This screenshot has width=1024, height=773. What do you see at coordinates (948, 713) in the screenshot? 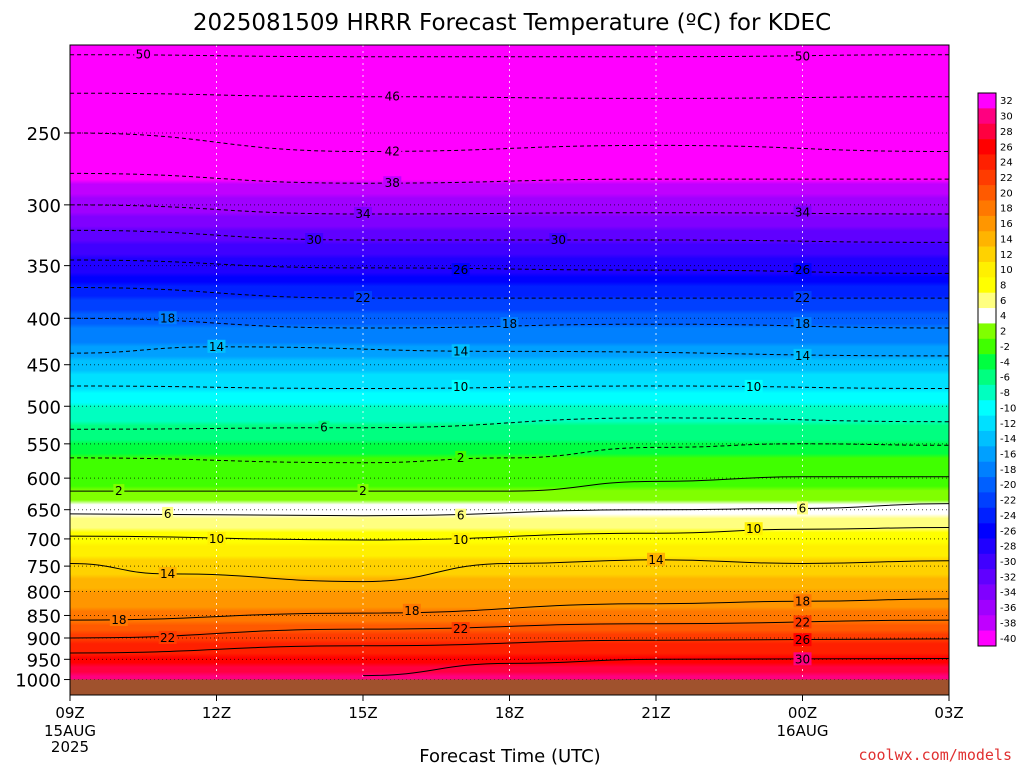
I see `x-tick-label: 03Z` at bounding box center [948, 713].